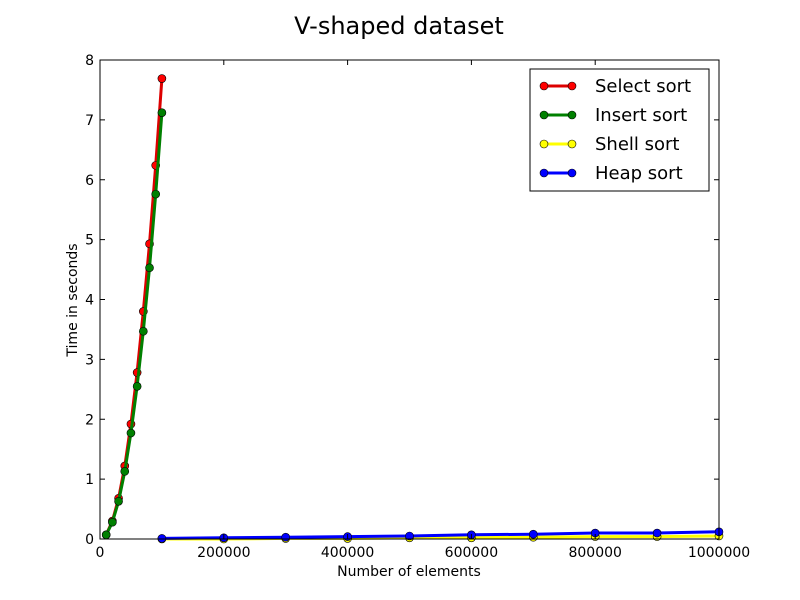 This screenshot has width=800, height=600. What do you see at coordinates (89, 360) in the screenshot?
I see `y-tick-label: 3` at bounding box center [89, 360].